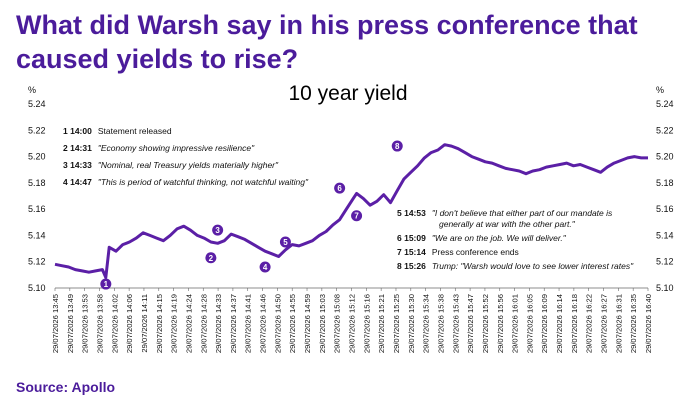  I want to click on x-tick-label: 29/07/2026 13:53, so click(85, 323).